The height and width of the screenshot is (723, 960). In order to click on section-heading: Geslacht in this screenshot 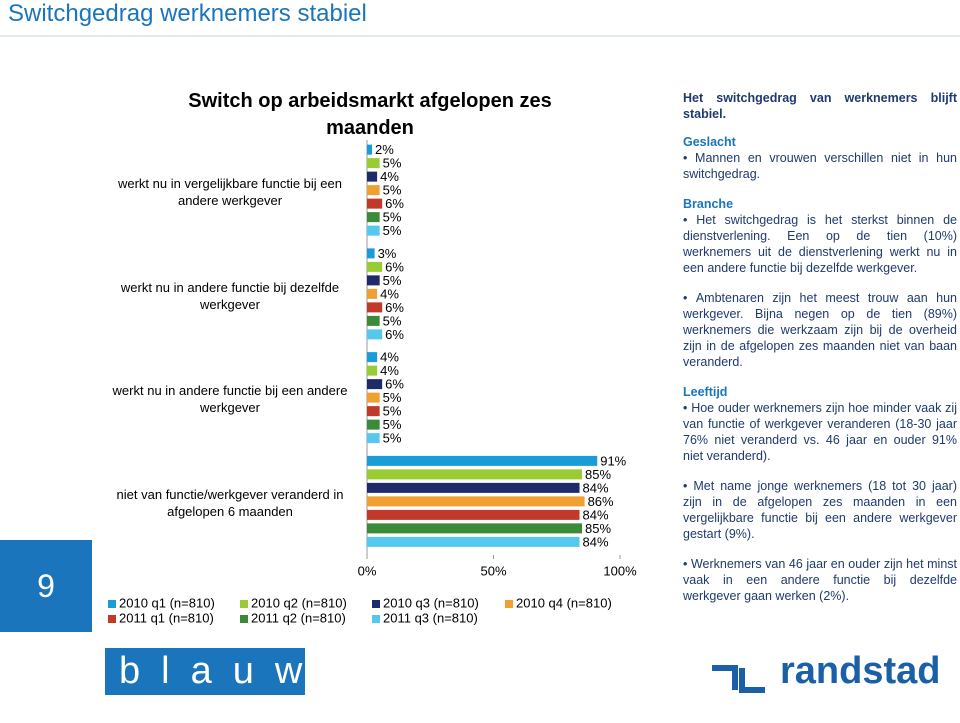, I will do `click(709, 142)`.